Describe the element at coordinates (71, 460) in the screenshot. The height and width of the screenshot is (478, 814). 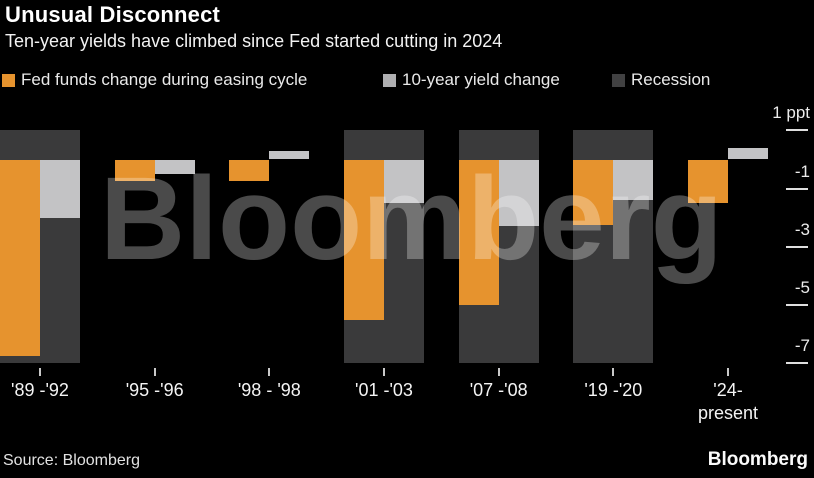
I see `source-note: Source: Bloomberg` at that location.